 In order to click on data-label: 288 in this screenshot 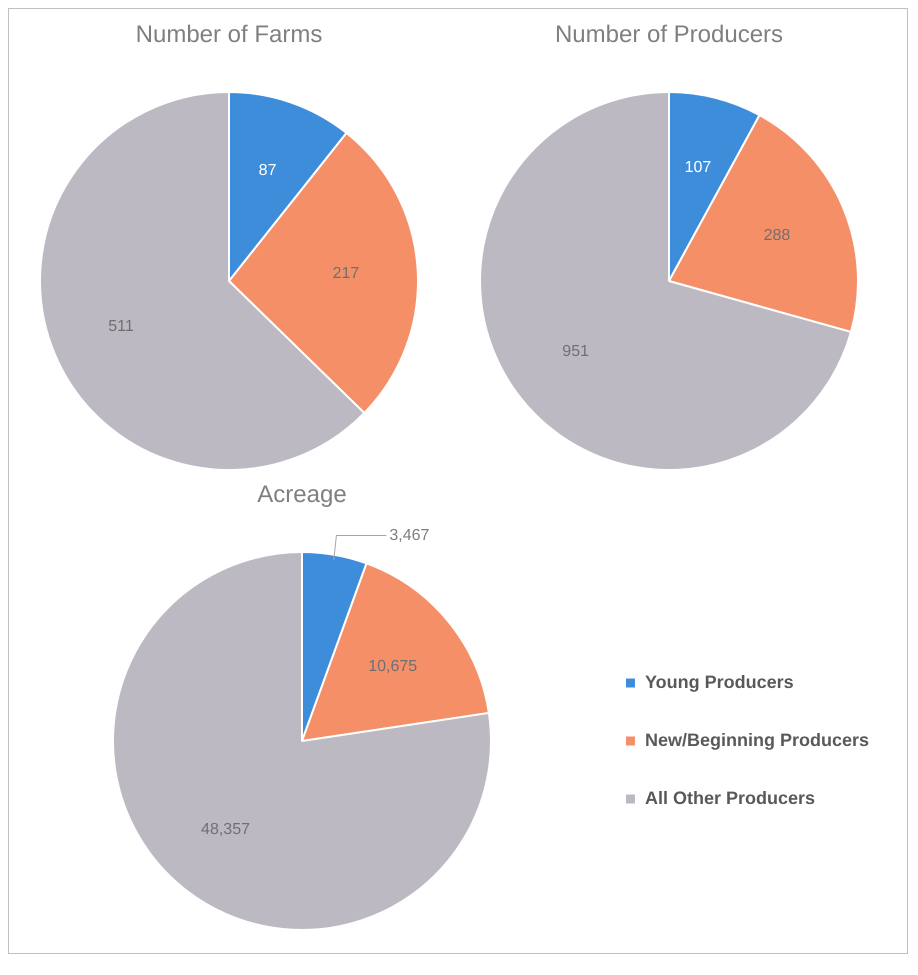, I will do `click(777, 235)`.